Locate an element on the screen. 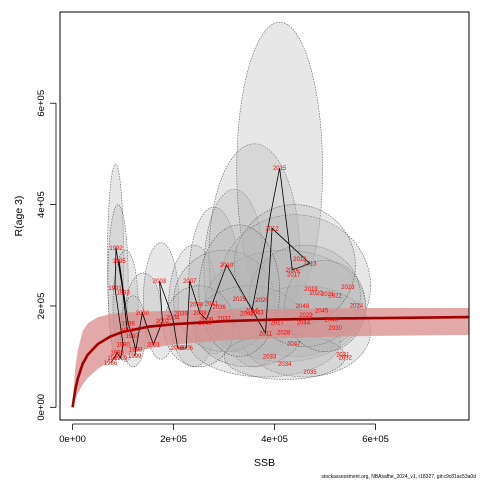 The image size is (480, 480). y-tick-label: 2e+05 is located at coordinates (41, 306).